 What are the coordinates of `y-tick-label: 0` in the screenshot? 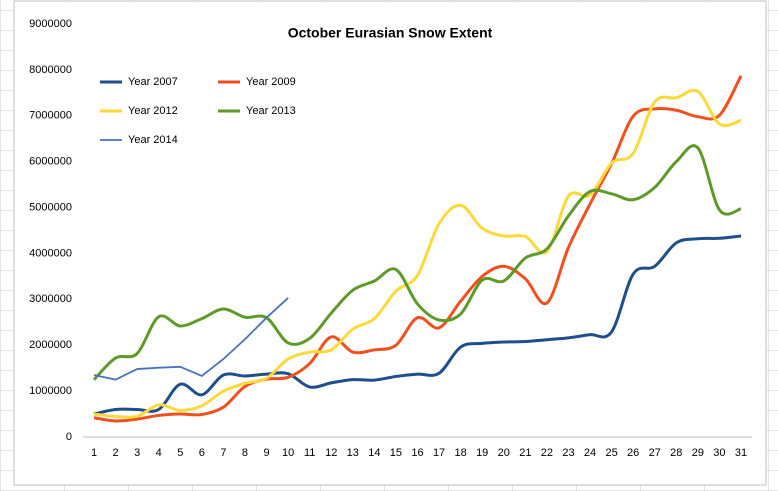 It's located at (69, 437).